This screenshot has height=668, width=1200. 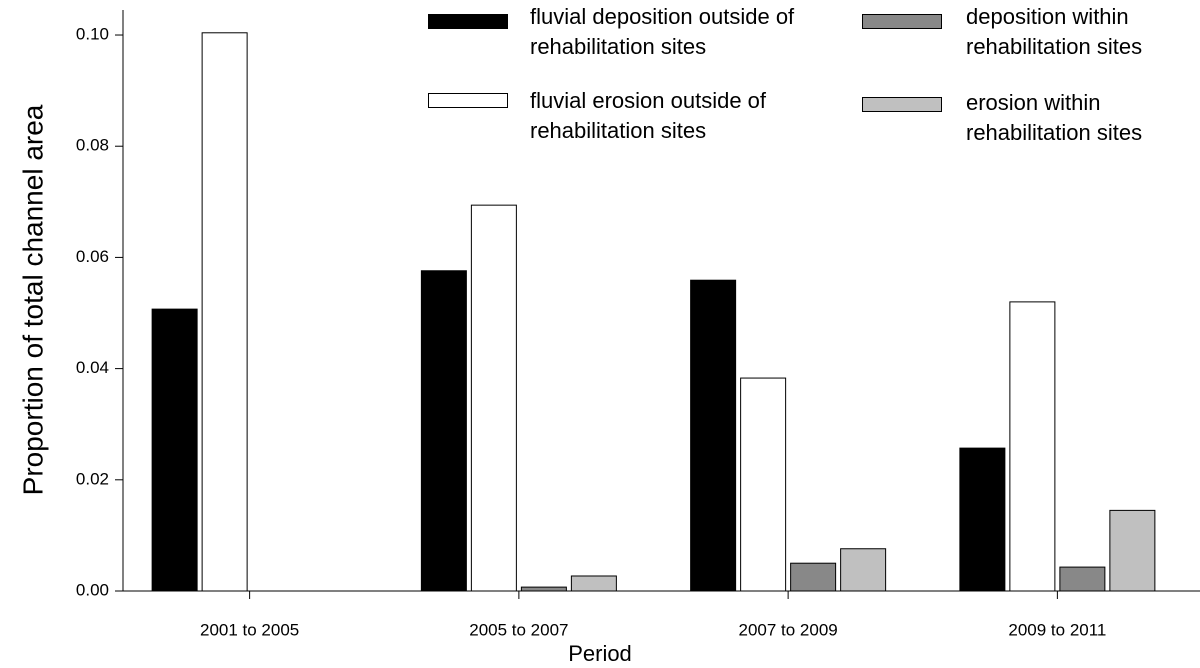 What do you see at coordinates (32, 299) in the screenshot?
I see `y-axis-label: Proportion of total channel area` at bounding box center [32, 299].